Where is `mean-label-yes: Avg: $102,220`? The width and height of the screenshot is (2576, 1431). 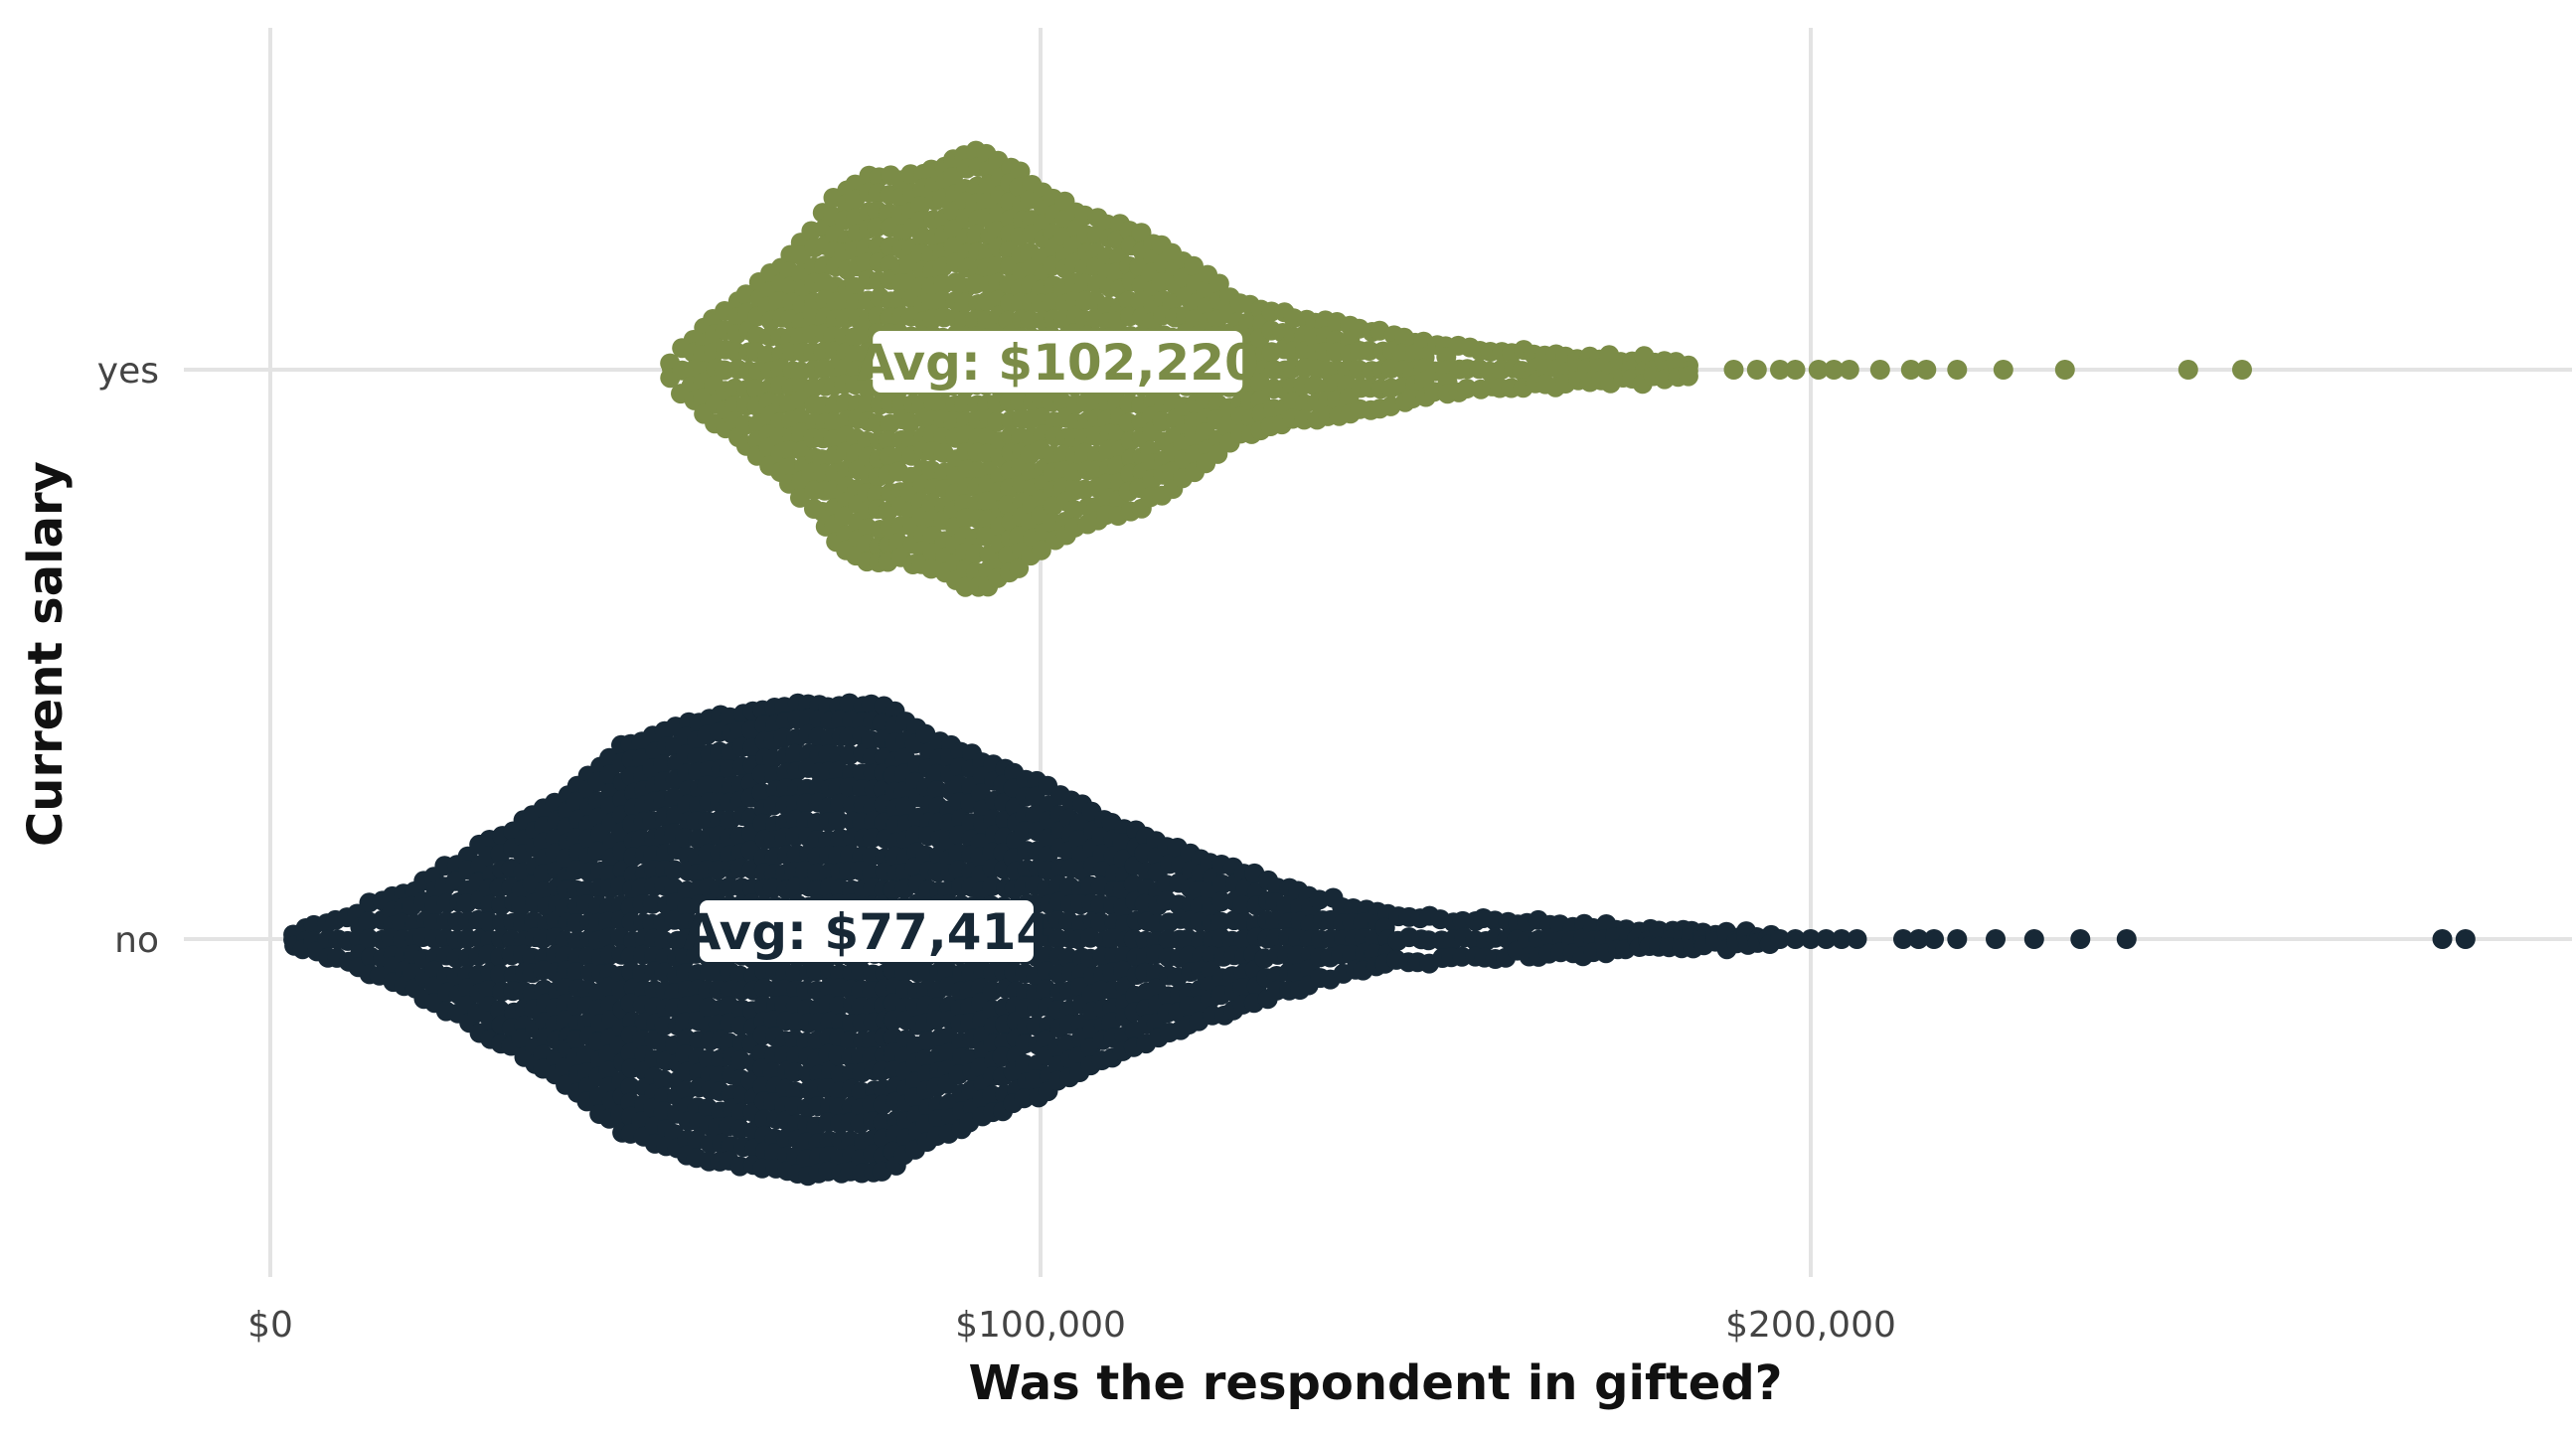
mean-label-yes: Avg: $102,220 is located at coordinates (1058, 362).